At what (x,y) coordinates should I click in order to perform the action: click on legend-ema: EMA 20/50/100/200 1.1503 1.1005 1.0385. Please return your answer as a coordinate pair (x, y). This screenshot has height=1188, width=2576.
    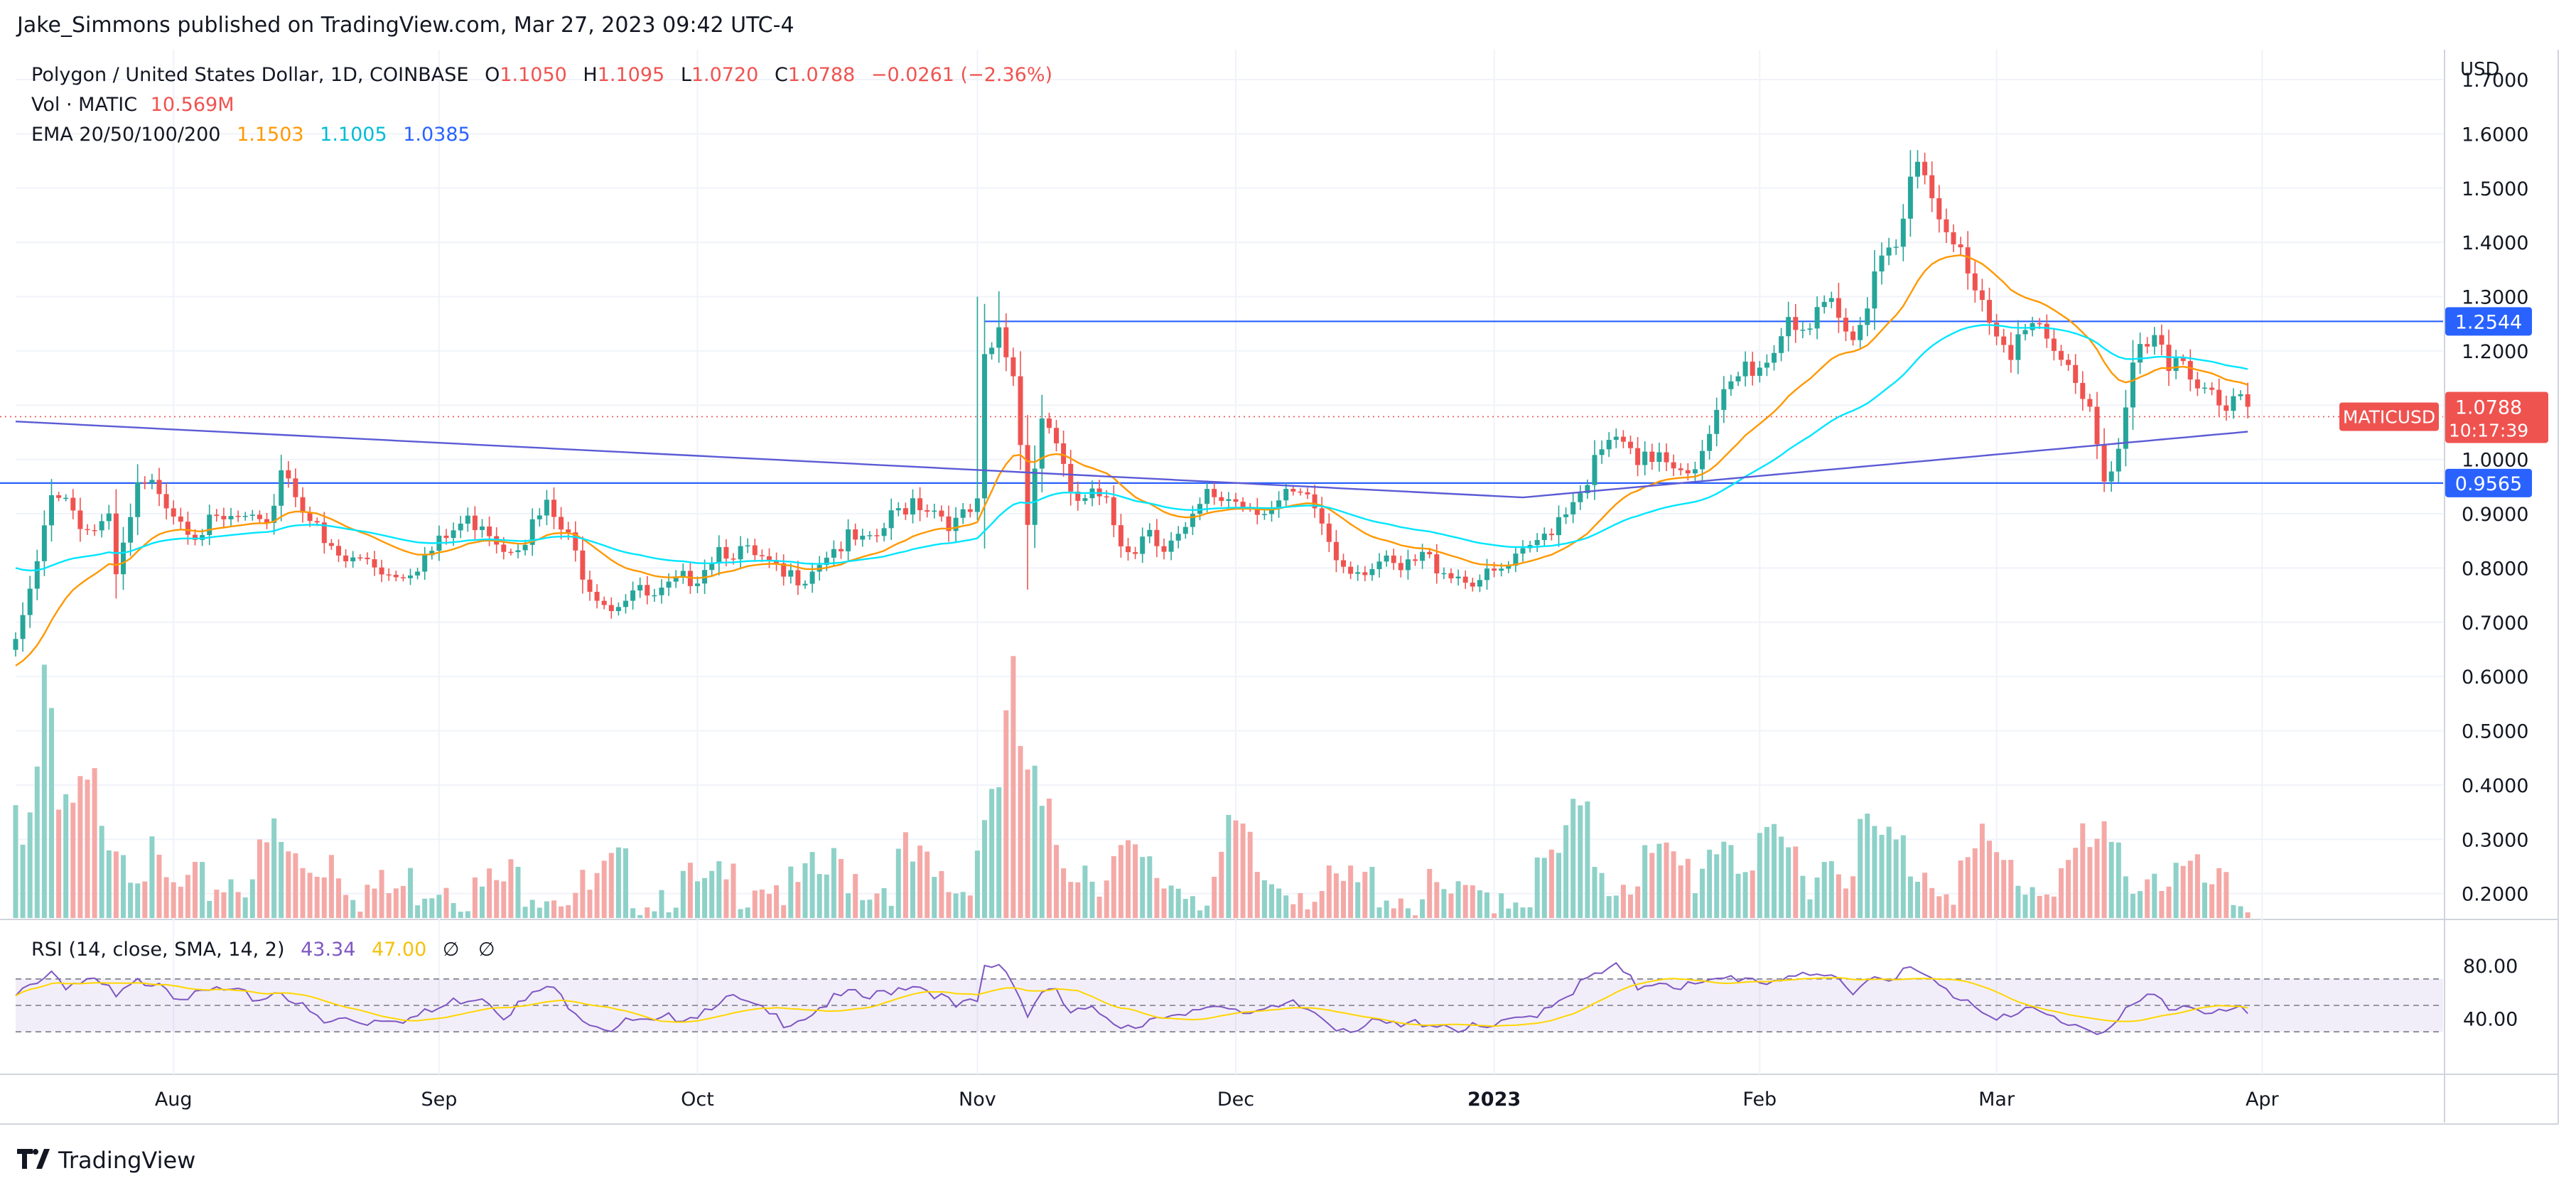
    Looking at the image, I should click on (251, 135).